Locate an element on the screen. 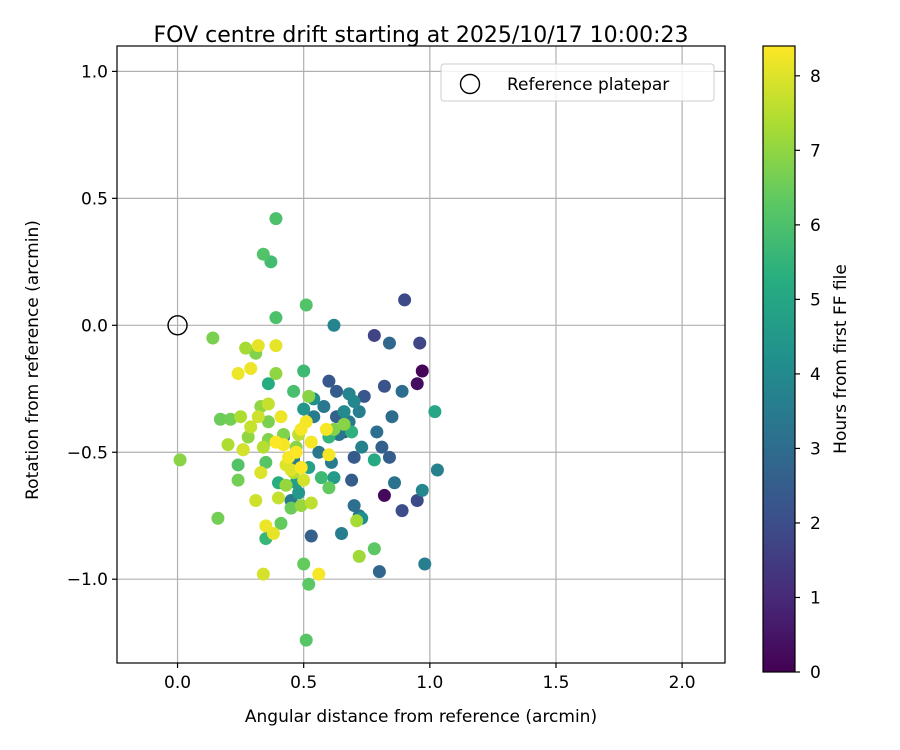  colorbar-tick-label: 4 is located at coordinates (815, 375).